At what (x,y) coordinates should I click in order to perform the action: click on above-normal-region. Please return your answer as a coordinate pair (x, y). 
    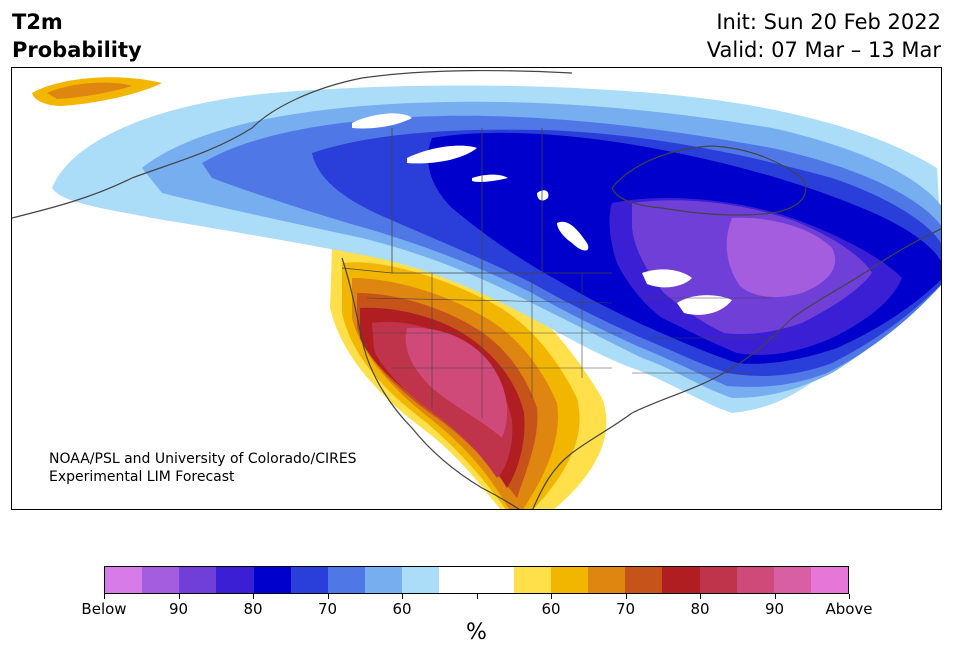
    Looking at the image, I should click on (468, 377).